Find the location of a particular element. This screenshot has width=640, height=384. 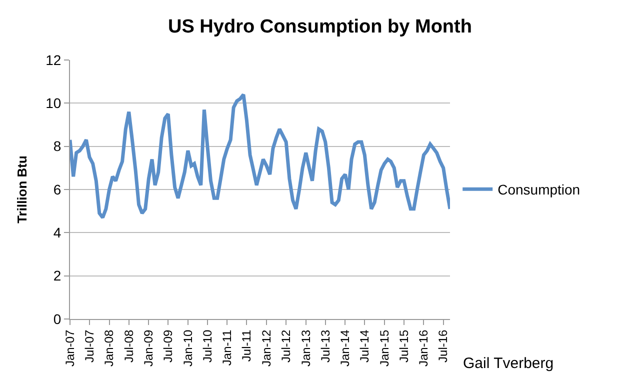

x-tick-label: Jul-08 is located at coordinates (129, 345).